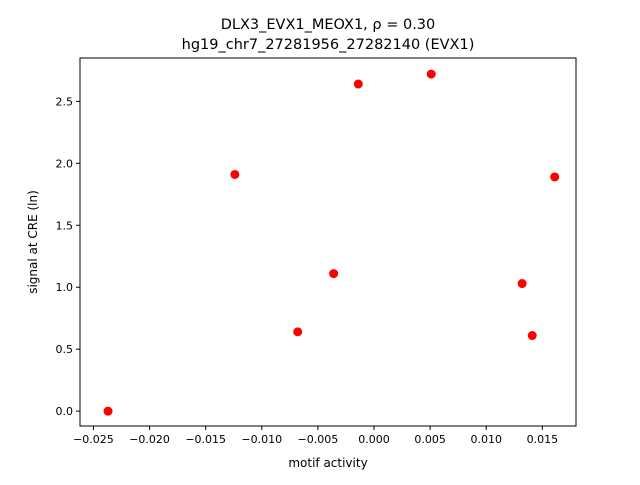  Describe the element at coordinates (149, 439) in the screenshot. I see `x-tick-label: −0.020` at that location.